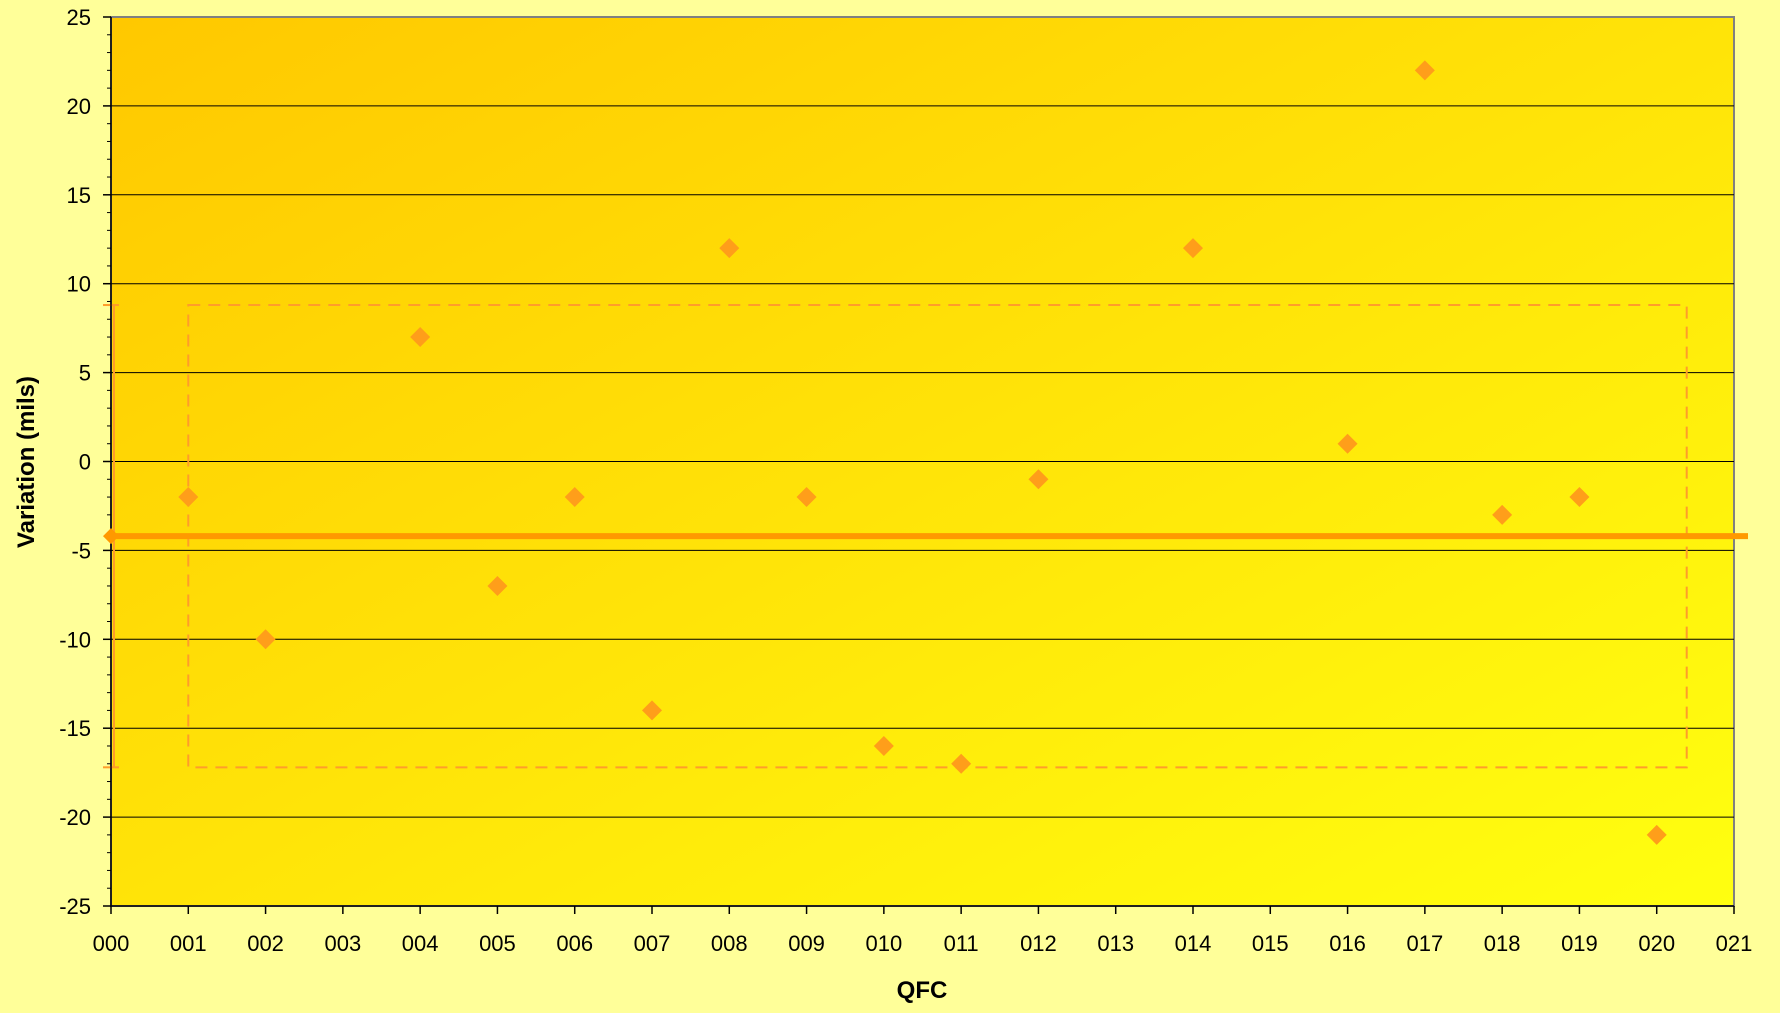 The height and width of the screenshot is (1013, 1780). I want to click on y-tick-label: -5, so click(81, 550).